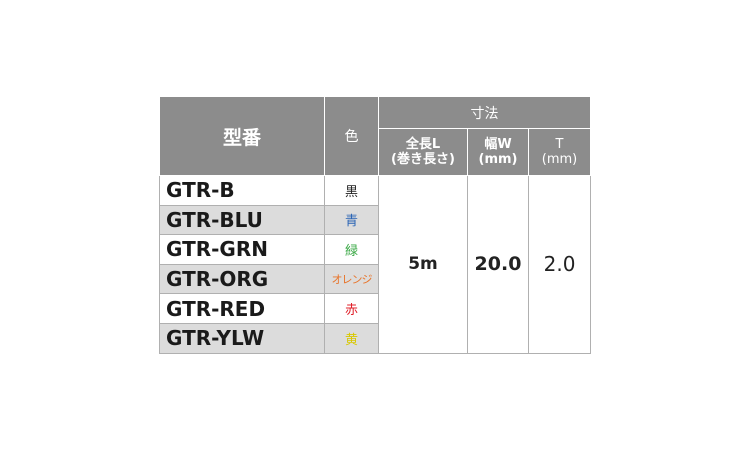 Image resolution: width=750 pixels, height=450 pixels. What do you see at coordinates (559, 264) in the screenshot?
I see `thickness-value: 2.0` at bounding box center [559, 264].